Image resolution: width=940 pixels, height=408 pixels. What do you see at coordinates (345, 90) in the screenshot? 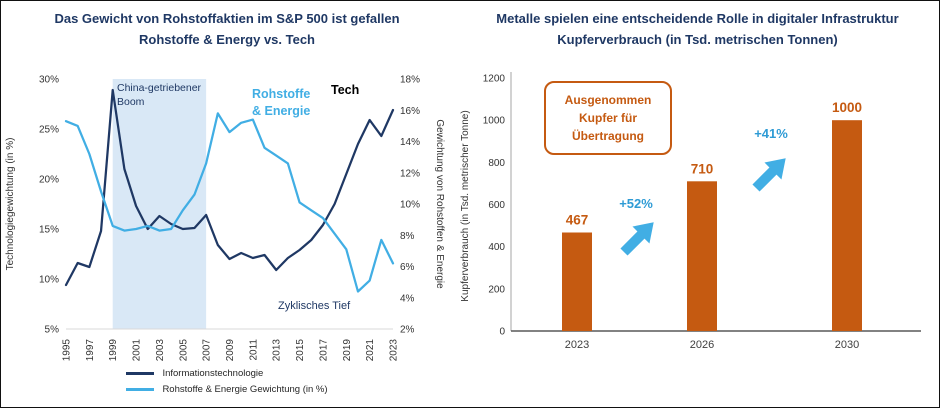
I see `chart-annotation: Tech` at bounding box center [345, 90].